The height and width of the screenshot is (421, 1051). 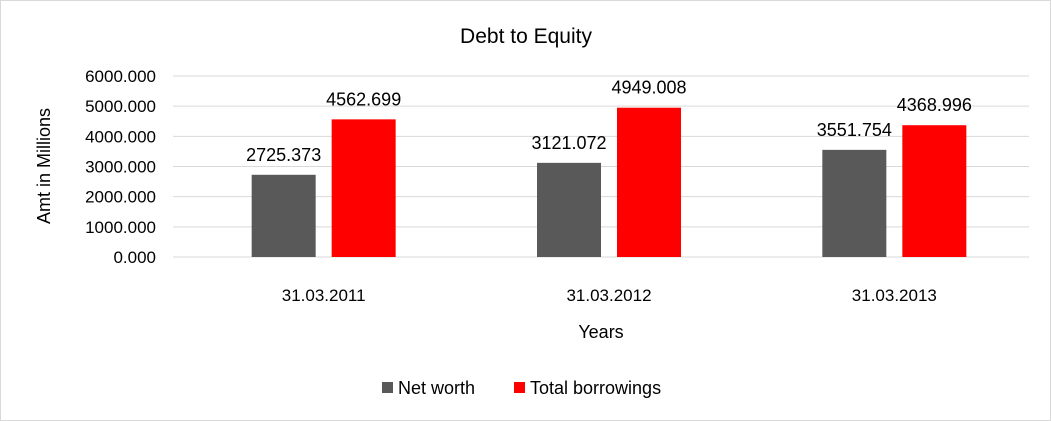 I want to click on y-tick-label: 1000.000, so click(x=120, y=227).